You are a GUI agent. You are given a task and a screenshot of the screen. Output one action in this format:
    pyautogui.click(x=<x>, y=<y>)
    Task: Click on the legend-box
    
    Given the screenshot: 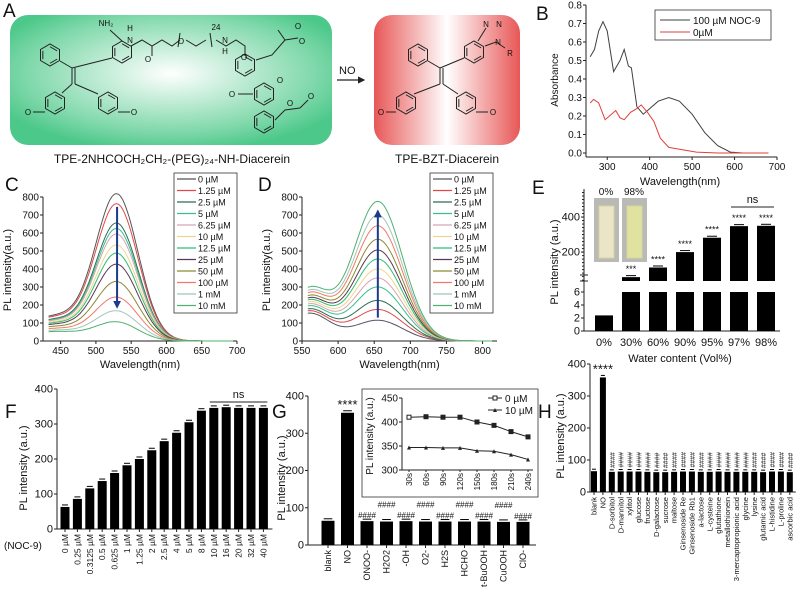 What is the action you would take?
    pyautogui.click(x=713, y=25)
    